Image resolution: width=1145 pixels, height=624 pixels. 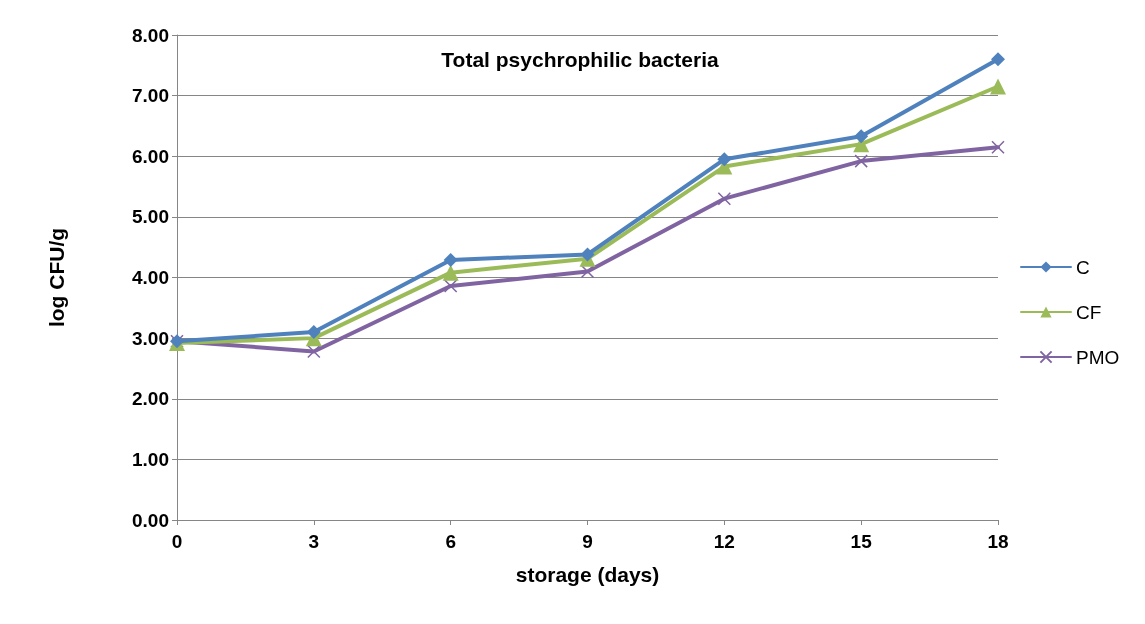 What do you see at coordinates (150, 96) in the screenshot?
I see `y-tick-label: 7.00` at bounding box center [150, 96].